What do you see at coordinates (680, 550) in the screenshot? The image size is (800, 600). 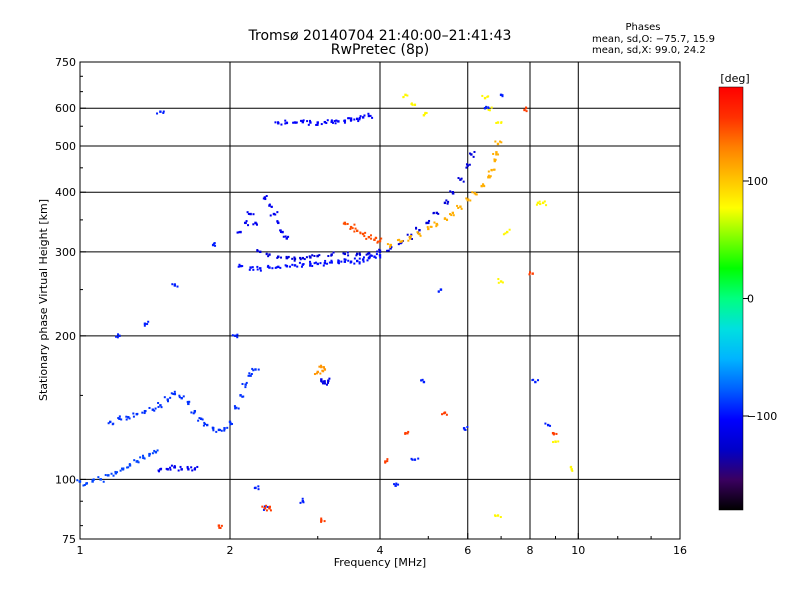 I see `x-tick-label: 16` at bounding box center [680, 550].